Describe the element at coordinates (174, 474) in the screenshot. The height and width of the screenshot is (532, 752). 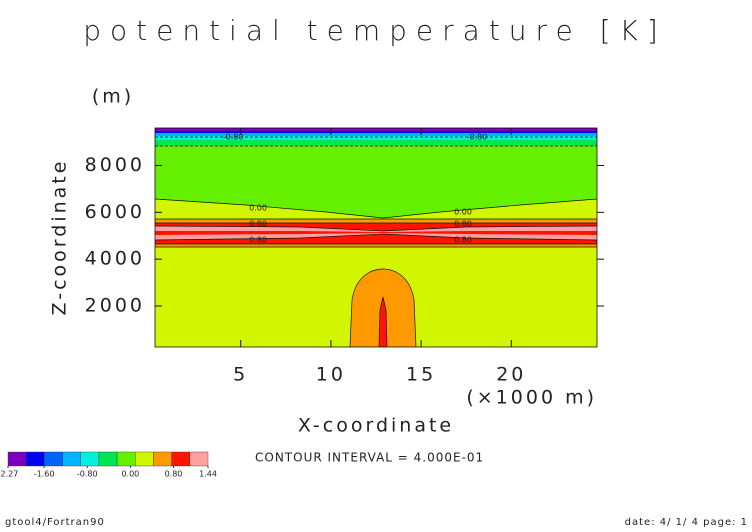
I see `colorbar-tick-label: 0.80` at that location.